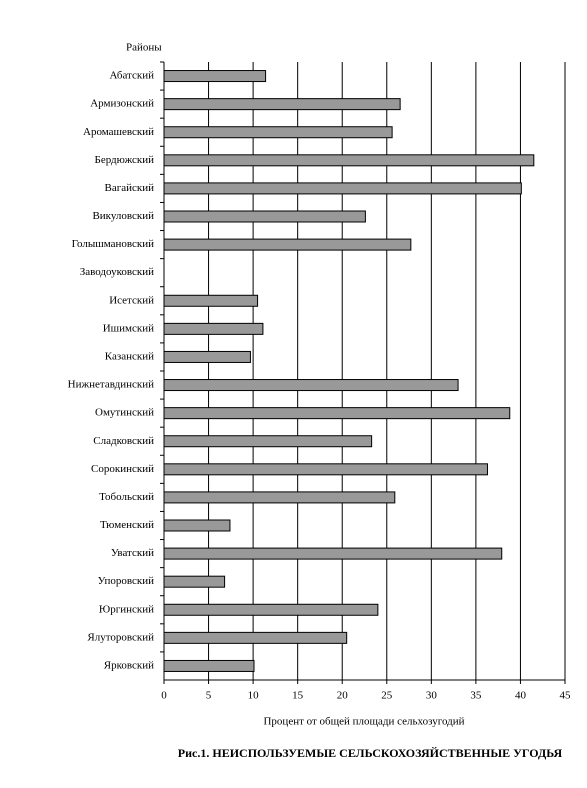  What do you see at coordinates (387, 696) in the screenshot?
I see `x-tick-label: 25` at bounding box center [387, 696].